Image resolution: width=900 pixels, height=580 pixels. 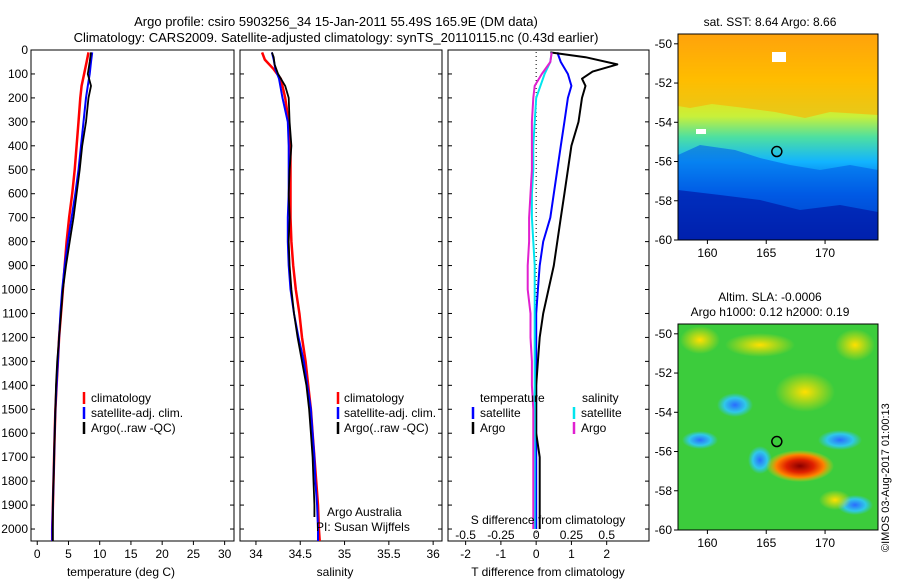 I want to click on sst-map-axes: 160 165 170 -50 -52 -54 -56 -58 -60, so click(x=745, y=148).